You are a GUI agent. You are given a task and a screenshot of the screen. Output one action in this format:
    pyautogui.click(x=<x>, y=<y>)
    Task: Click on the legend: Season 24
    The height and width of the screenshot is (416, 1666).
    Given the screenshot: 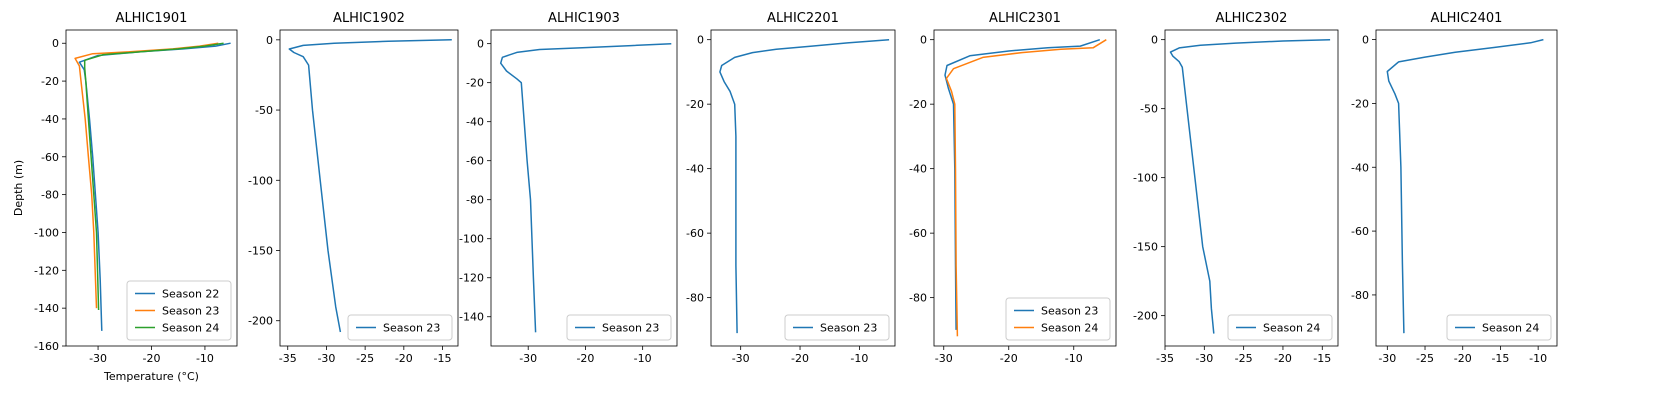 What is the action you would take?
    pyautogui.click(x=1280, y=327)
    